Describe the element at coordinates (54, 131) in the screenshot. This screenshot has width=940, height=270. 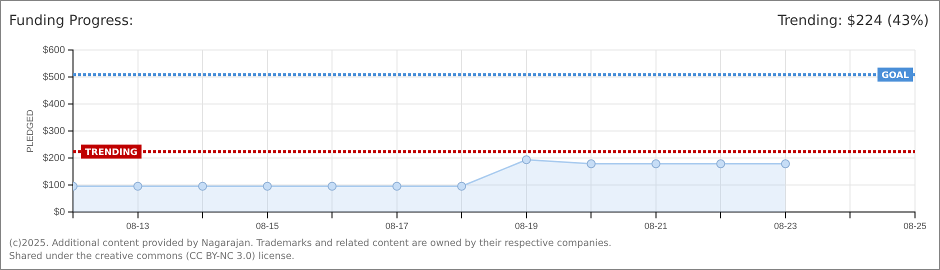
I see `y-tick-label: $300` at that location.